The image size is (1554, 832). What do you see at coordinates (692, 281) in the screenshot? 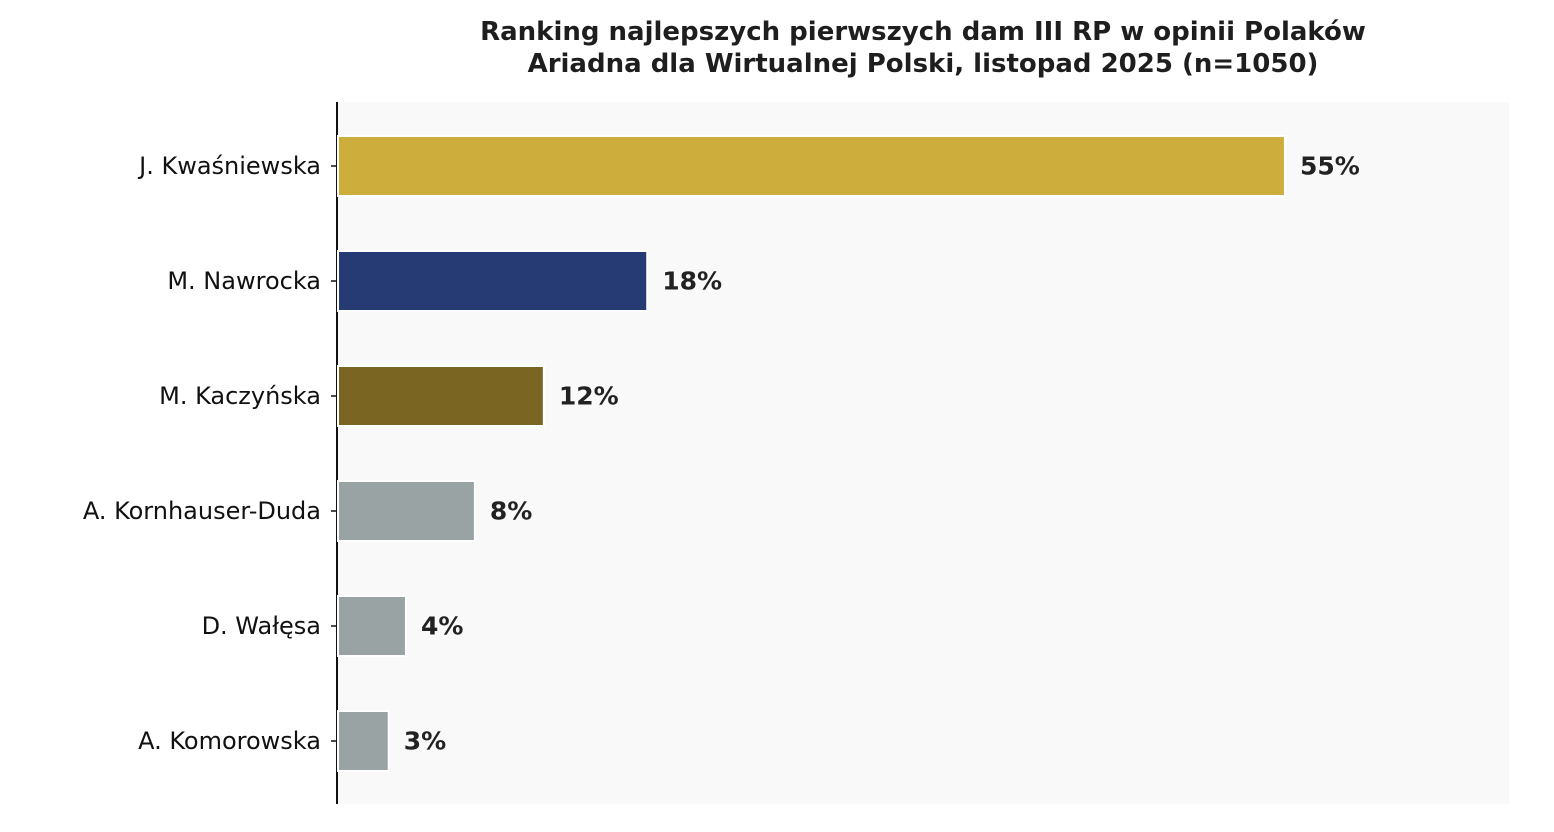
I see `data-label: 18%` at bounding box center [692, 281].